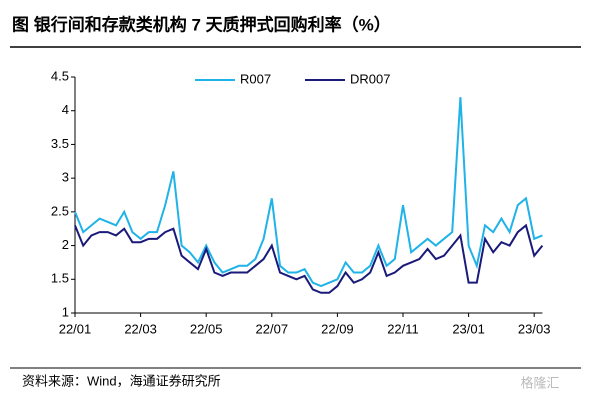  What do you see at coordinates (60, 278) in the screenshot?
I see `y-tick-label: 1.5` at bounding box center [60, 278].